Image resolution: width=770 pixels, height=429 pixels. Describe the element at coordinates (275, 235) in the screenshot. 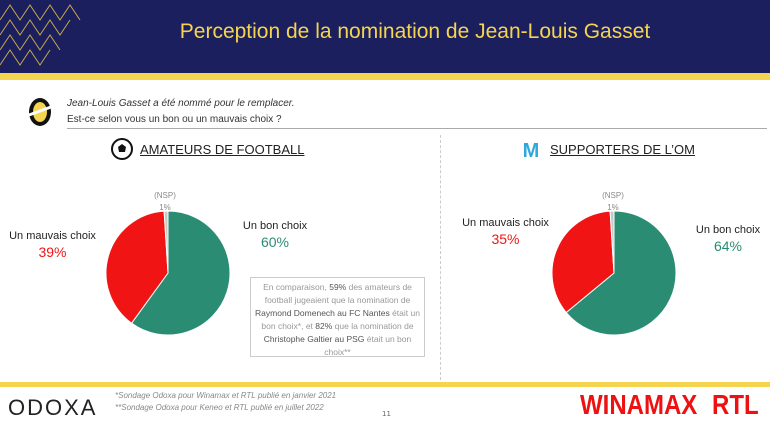

I see `good-label-amateurs: Un bon choix 60%` at that location.